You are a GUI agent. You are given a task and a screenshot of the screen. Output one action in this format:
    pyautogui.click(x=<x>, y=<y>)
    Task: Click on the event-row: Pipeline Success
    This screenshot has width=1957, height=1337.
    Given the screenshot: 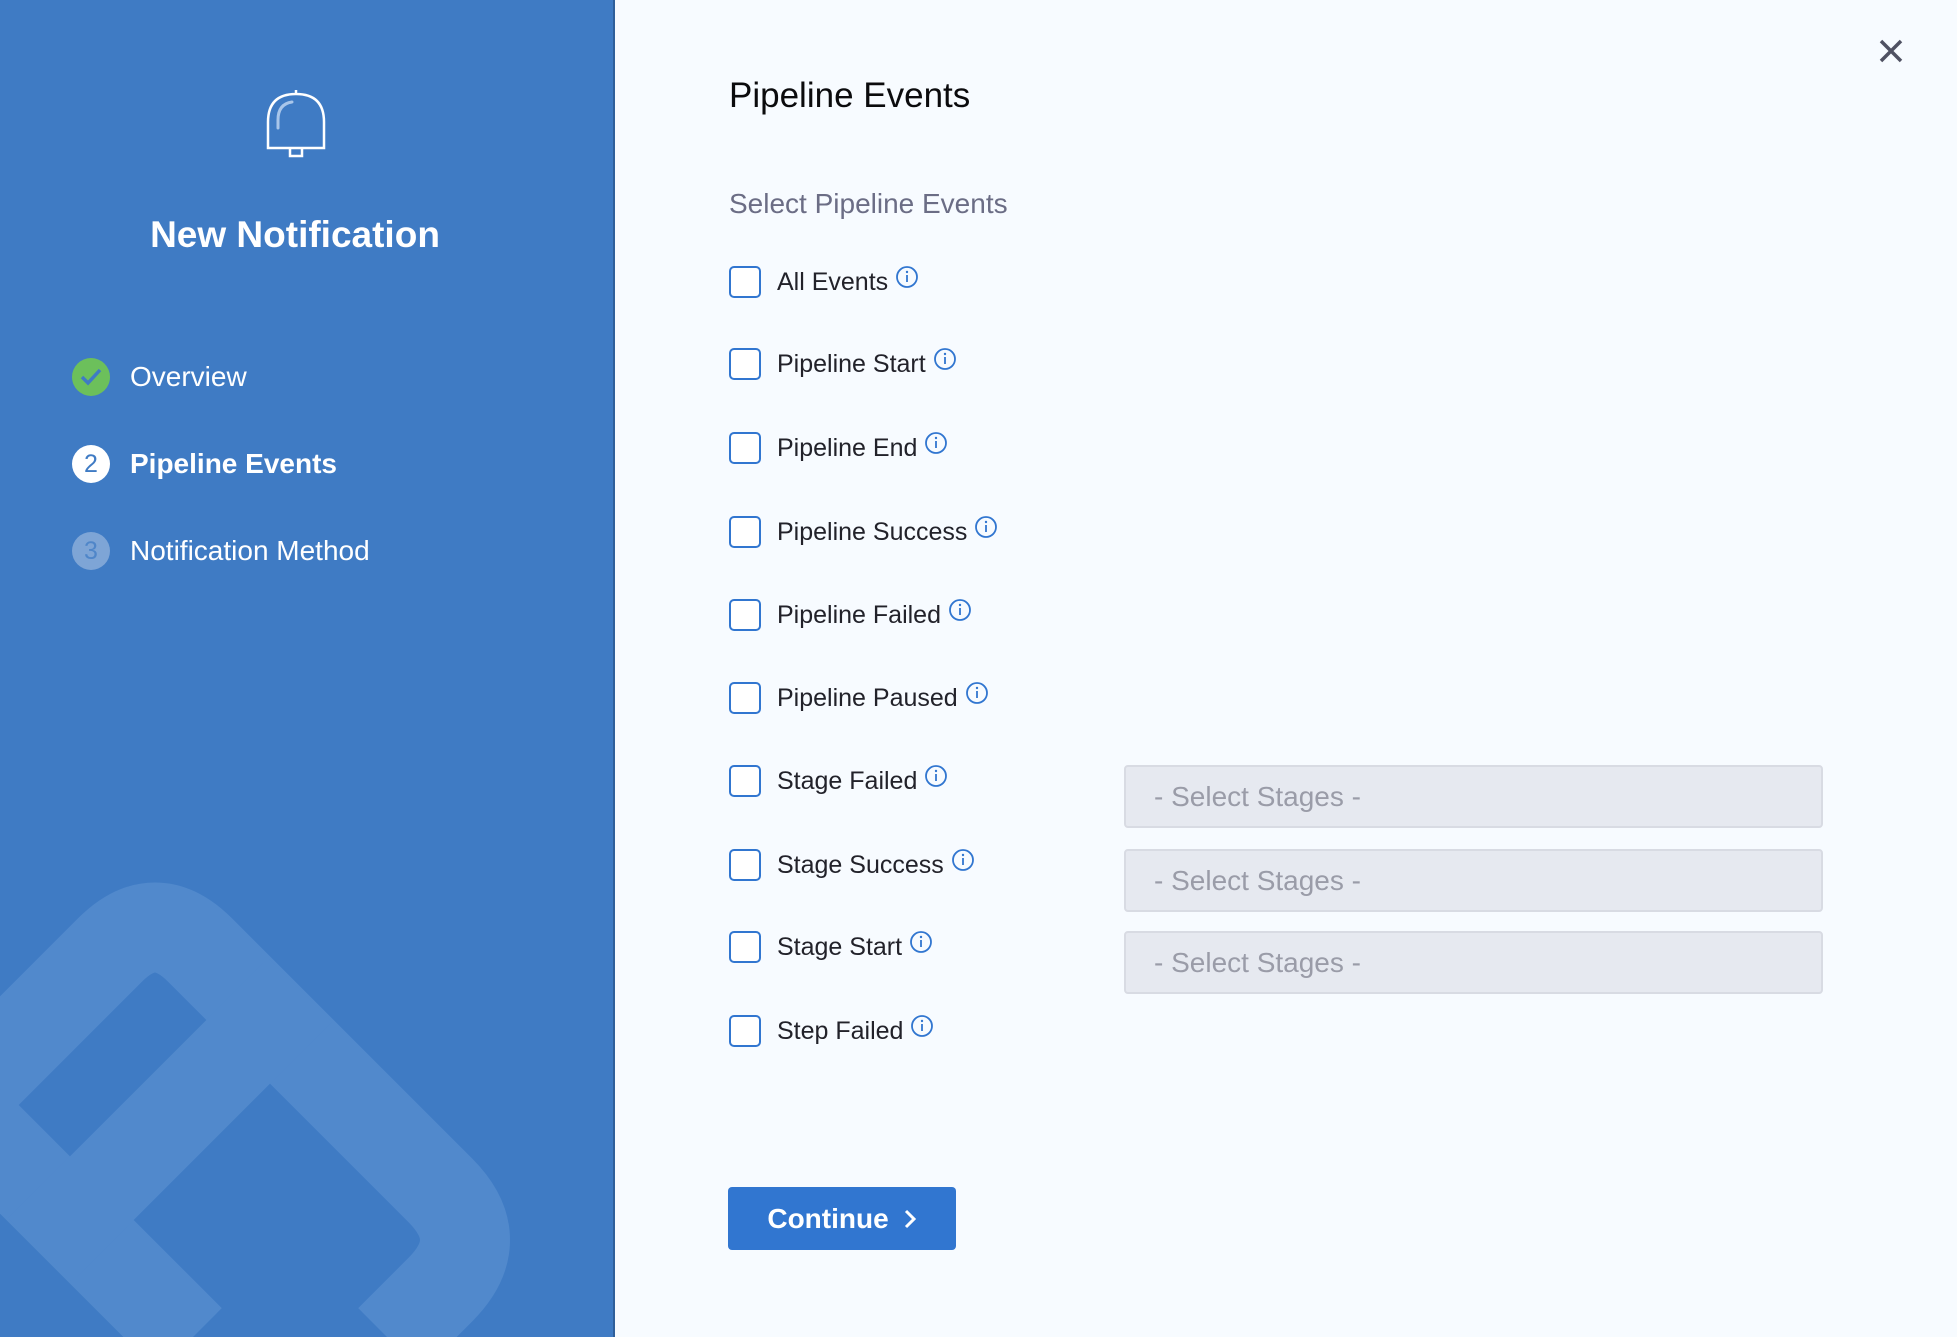 What is the action you would take?
    pyautogui.click(x=863, y=532)
    